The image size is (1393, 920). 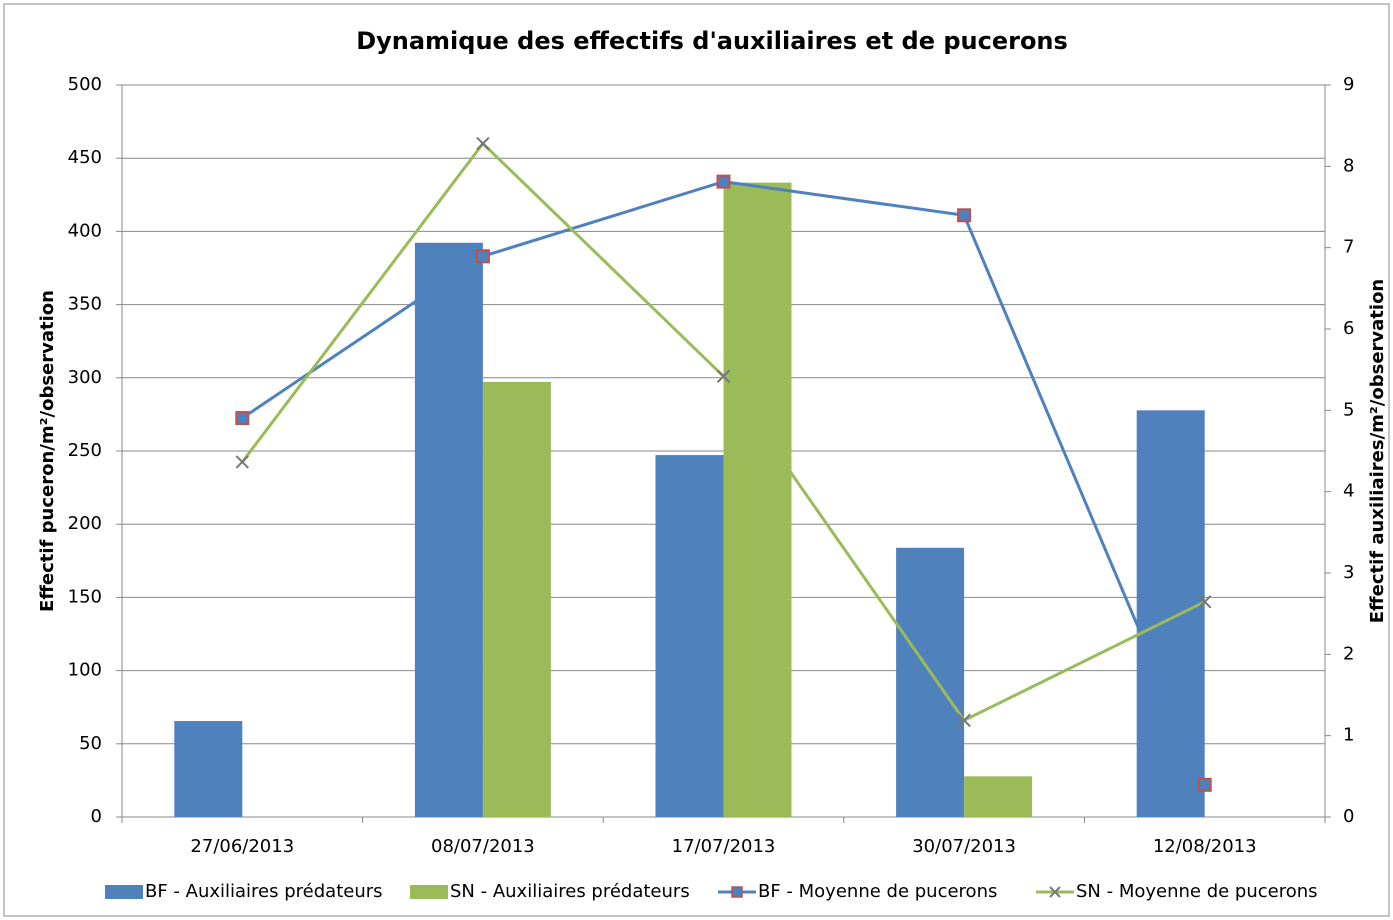 I want to click on y-tick-label: 350, so click(x=85, y=304).